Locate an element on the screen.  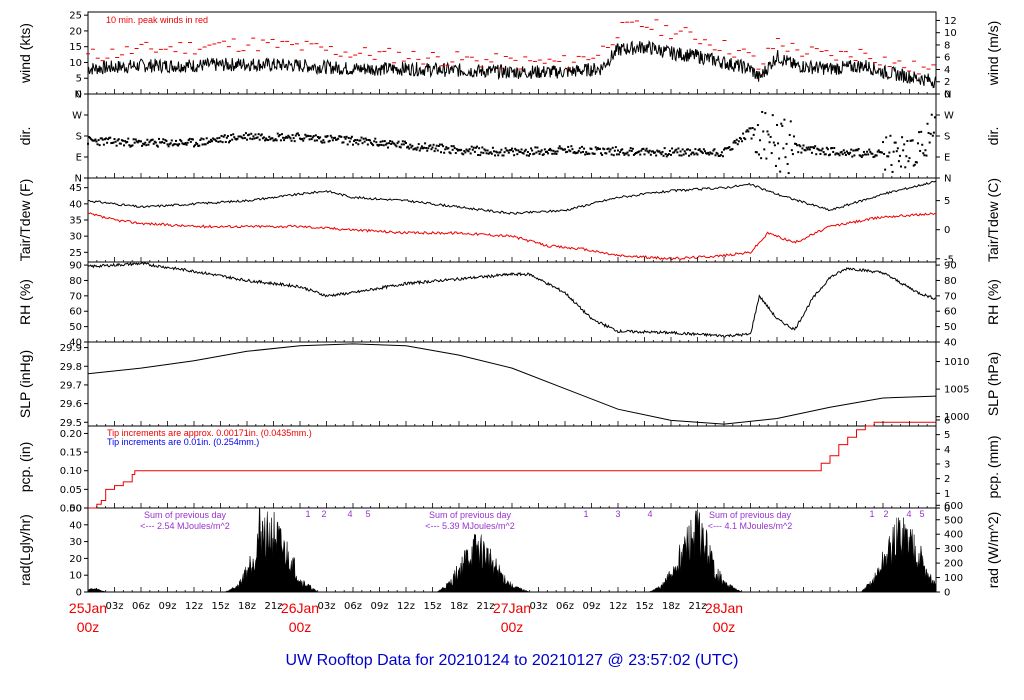
rh-right-label: RH (%) is located at coordinates (993, 302).